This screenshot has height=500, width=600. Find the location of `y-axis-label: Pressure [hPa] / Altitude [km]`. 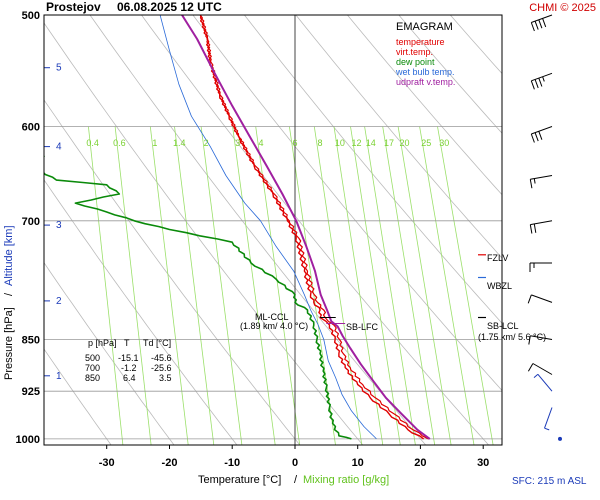

y-axis-label: Pressure [hPa] / Altitude [km] is located at coordinates (9, 302).